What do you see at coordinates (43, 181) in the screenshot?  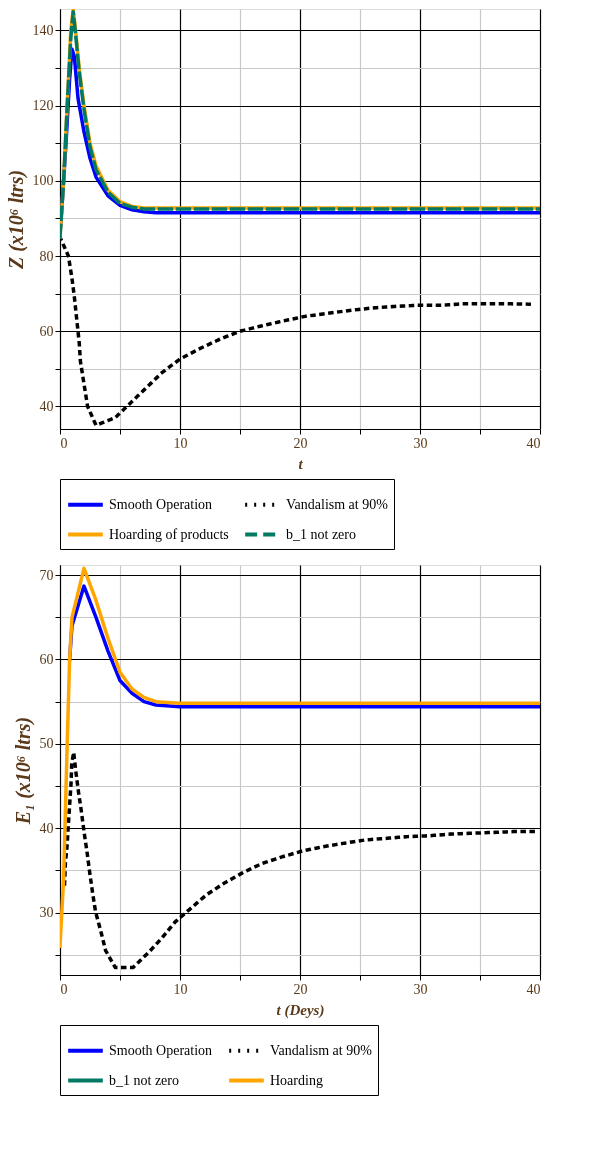 I see `y-tick-label: 100` at bounding box center [43, 181].